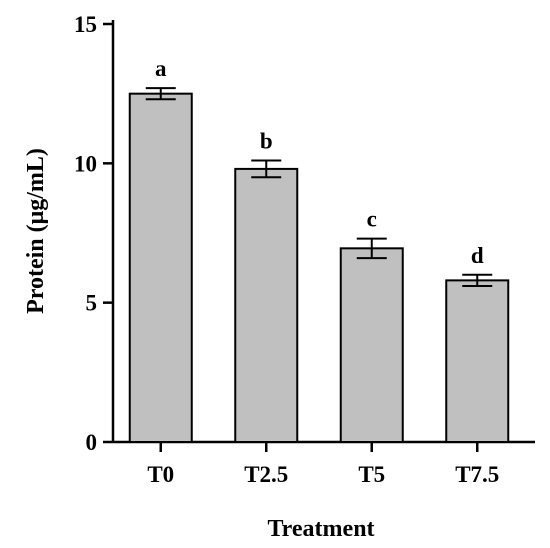 The image size is (550, 548). Describe the element at coordinates (323, 464) in the screenshot. I see `x-ticks: T0 T2.5 T5 T7.5` at that location.